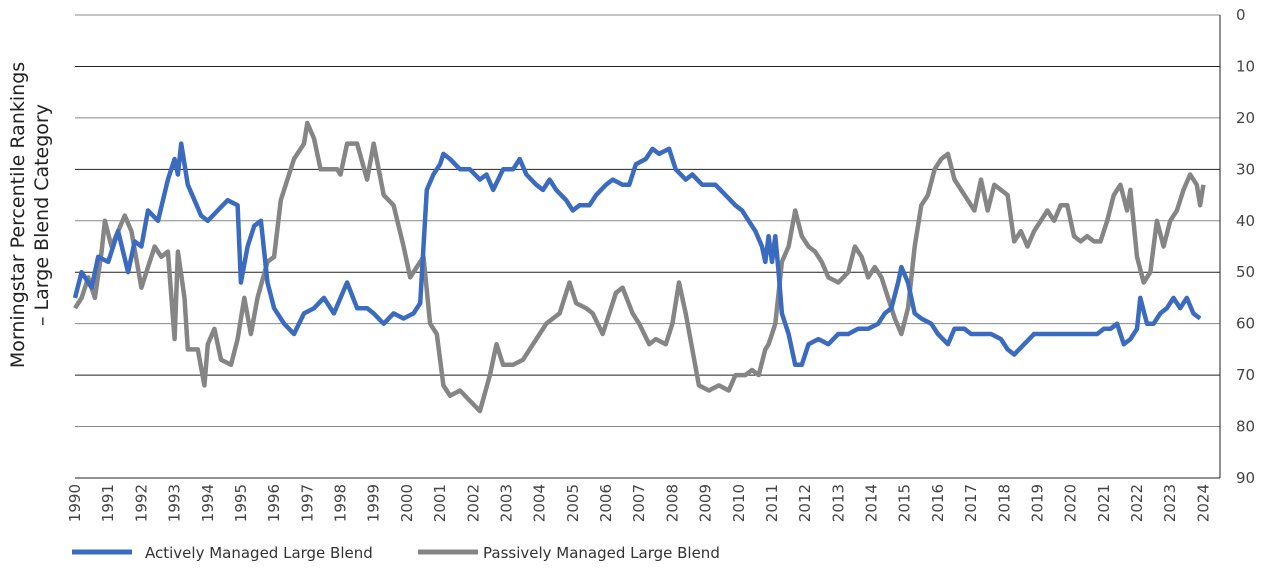 The width and height of the screenshot is (1280, 584). Describe the element at coordinates (259, 553) in the screenshot. I see `legend-label: Actively Managed Large Blend` at that location.